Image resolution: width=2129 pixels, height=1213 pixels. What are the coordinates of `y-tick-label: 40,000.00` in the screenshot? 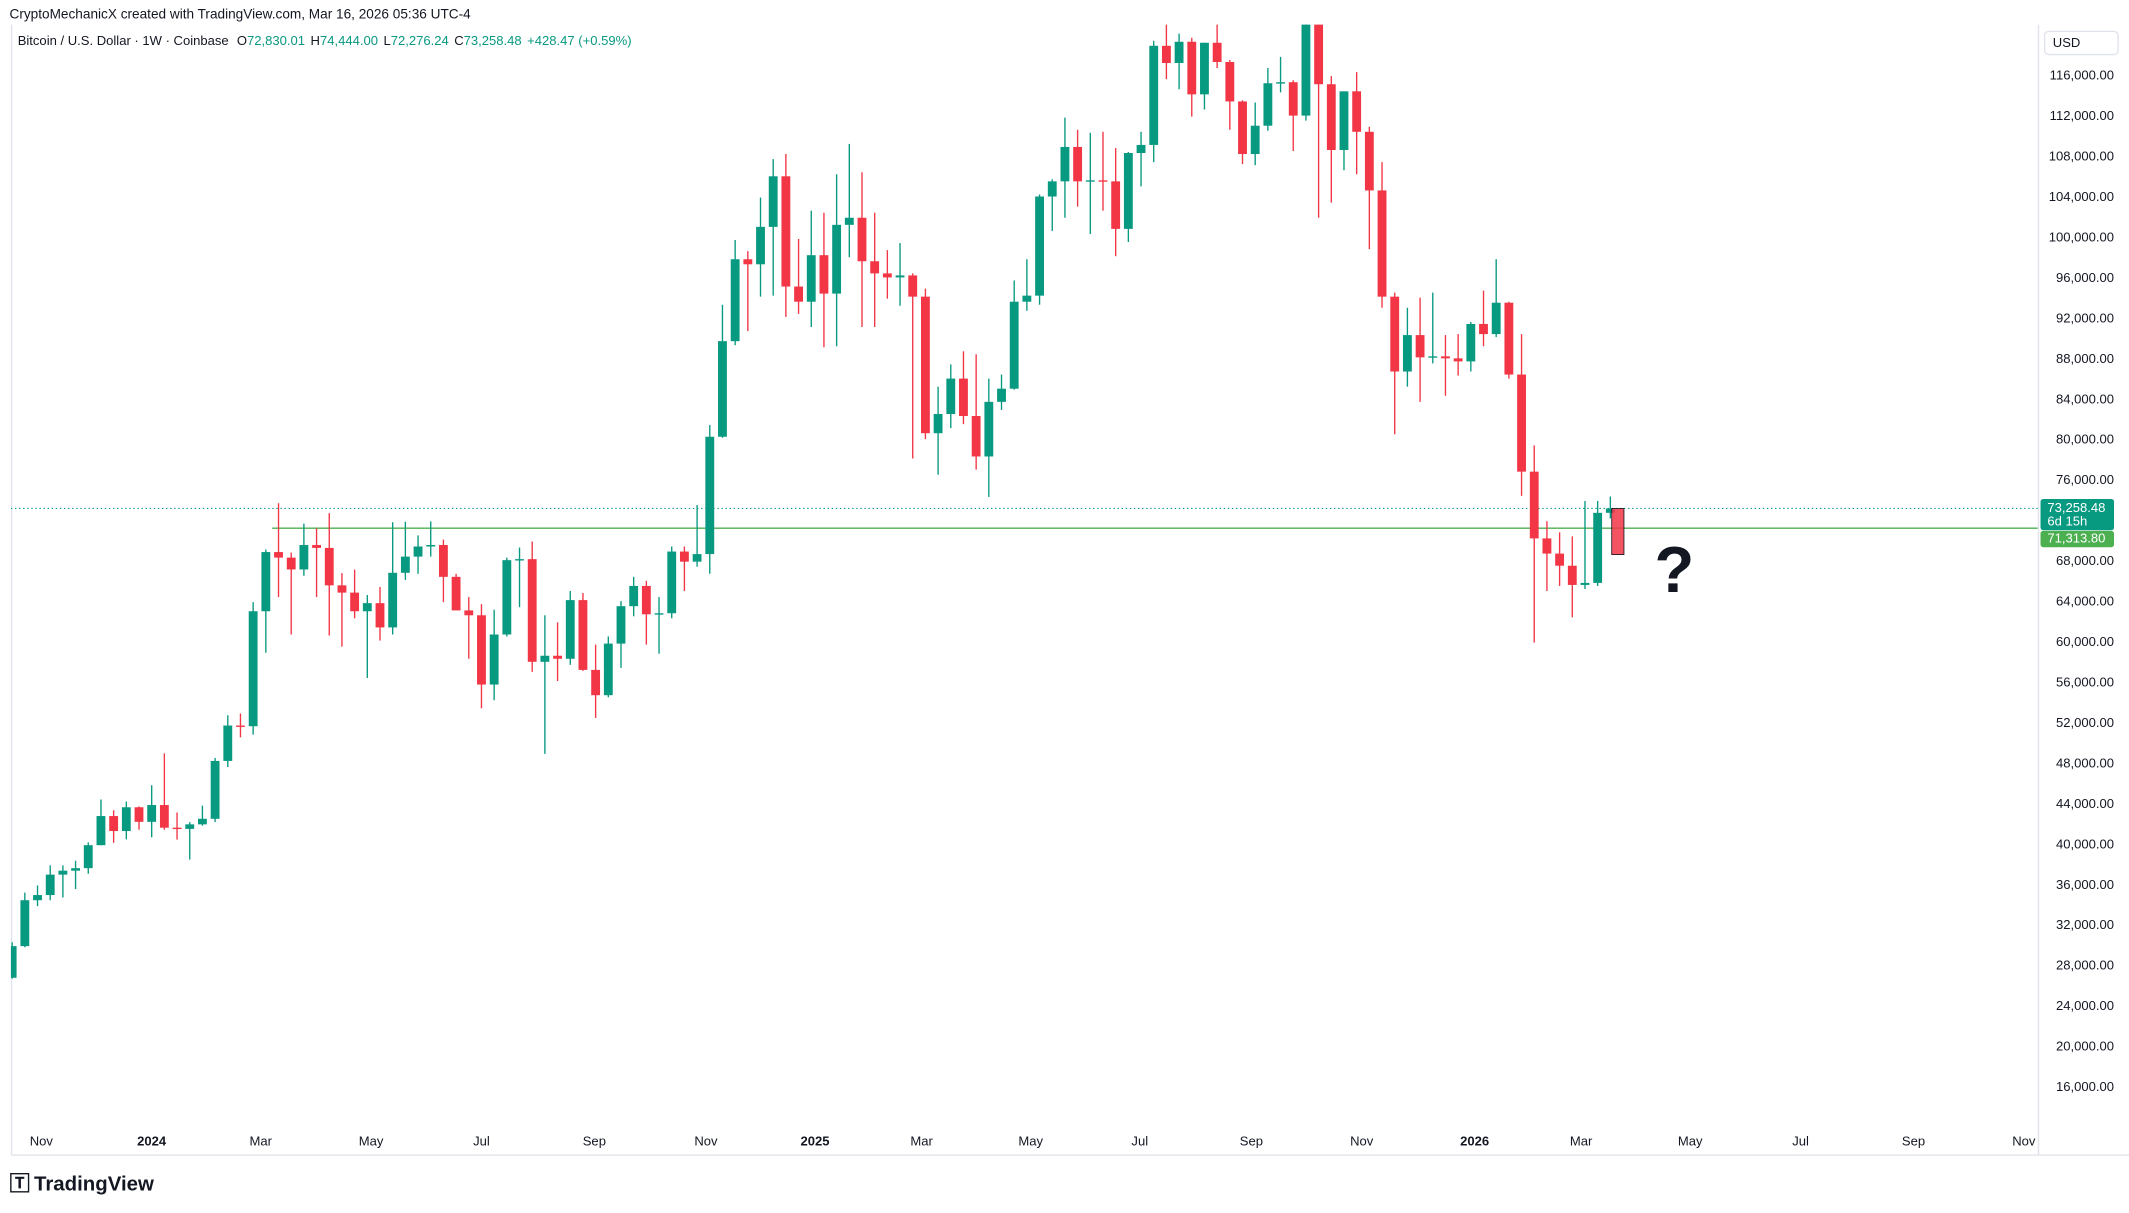 It's located at (2085, 843).